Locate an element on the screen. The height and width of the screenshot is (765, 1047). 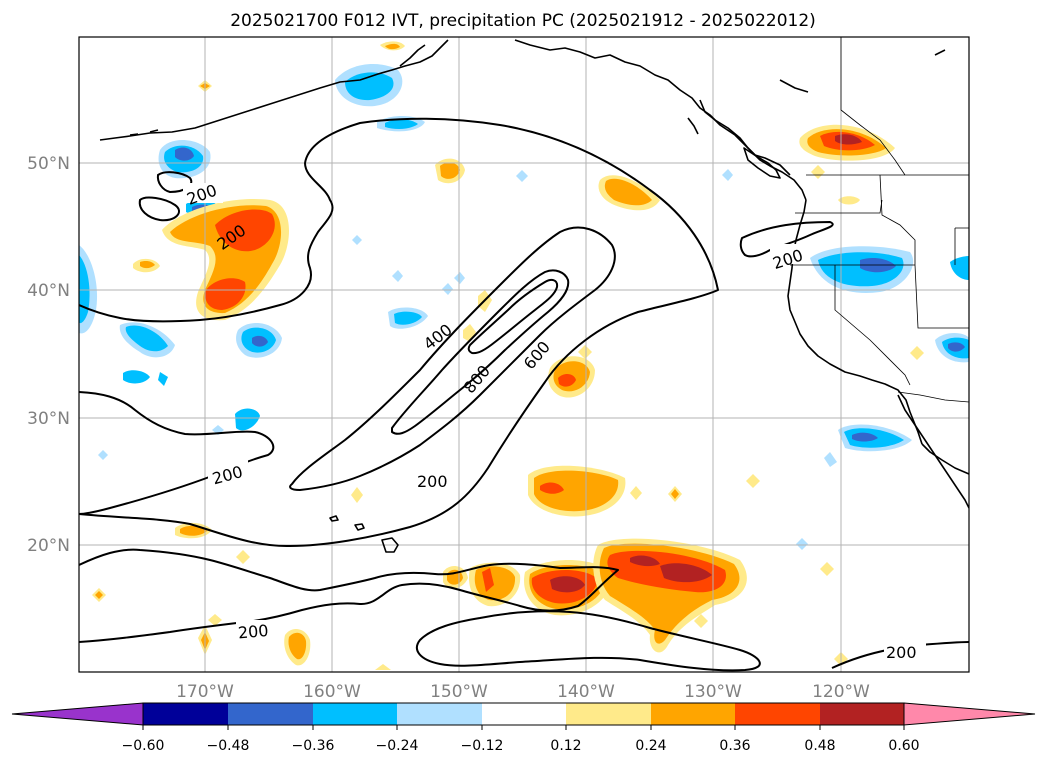
lon-tick-label: 170°W is located at coordinates (205, 692).